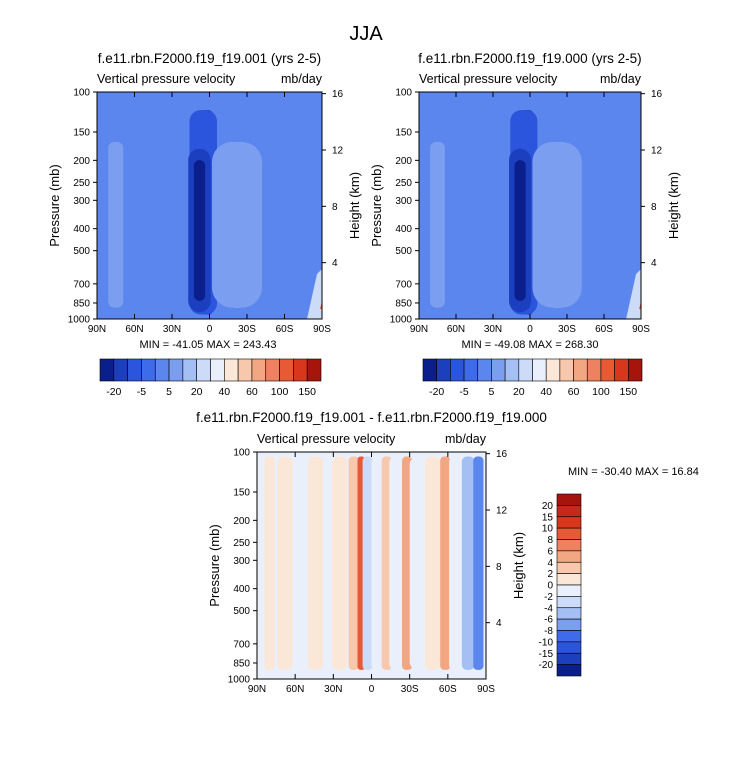 The image size is (733, 774). What do you see at coordinates (448, 689) in the screenshot?
I see `x-tick-label: 60S` at bounding box center [448, 689].